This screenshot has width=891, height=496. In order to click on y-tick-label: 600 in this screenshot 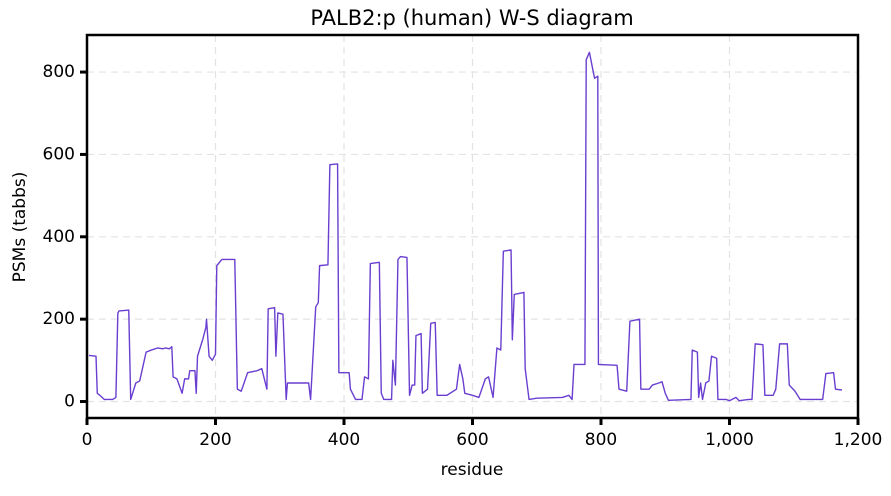, I will do `click(59, 154)`.